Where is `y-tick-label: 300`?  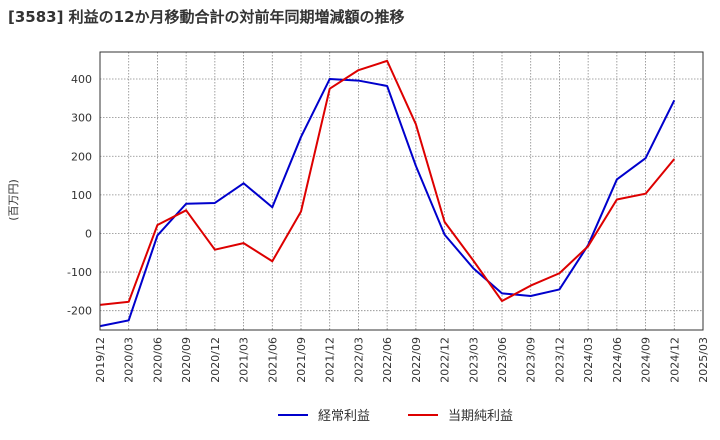 y-tick-label: 300 is located at coordinates (81, 118).